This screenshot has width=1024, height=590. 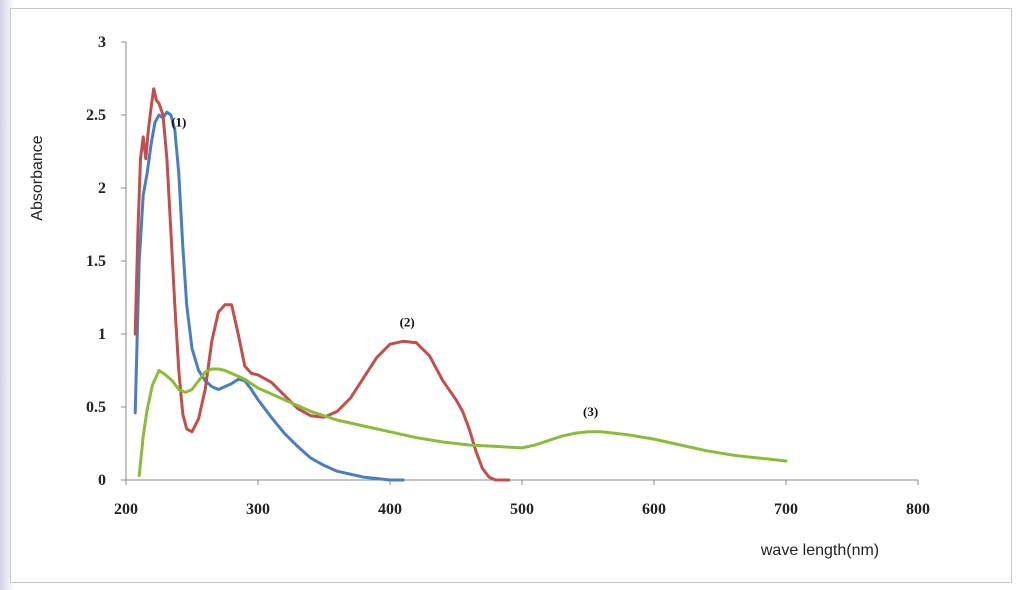 I want to click on x-tick-label: 700, so click(x=786, y=509).